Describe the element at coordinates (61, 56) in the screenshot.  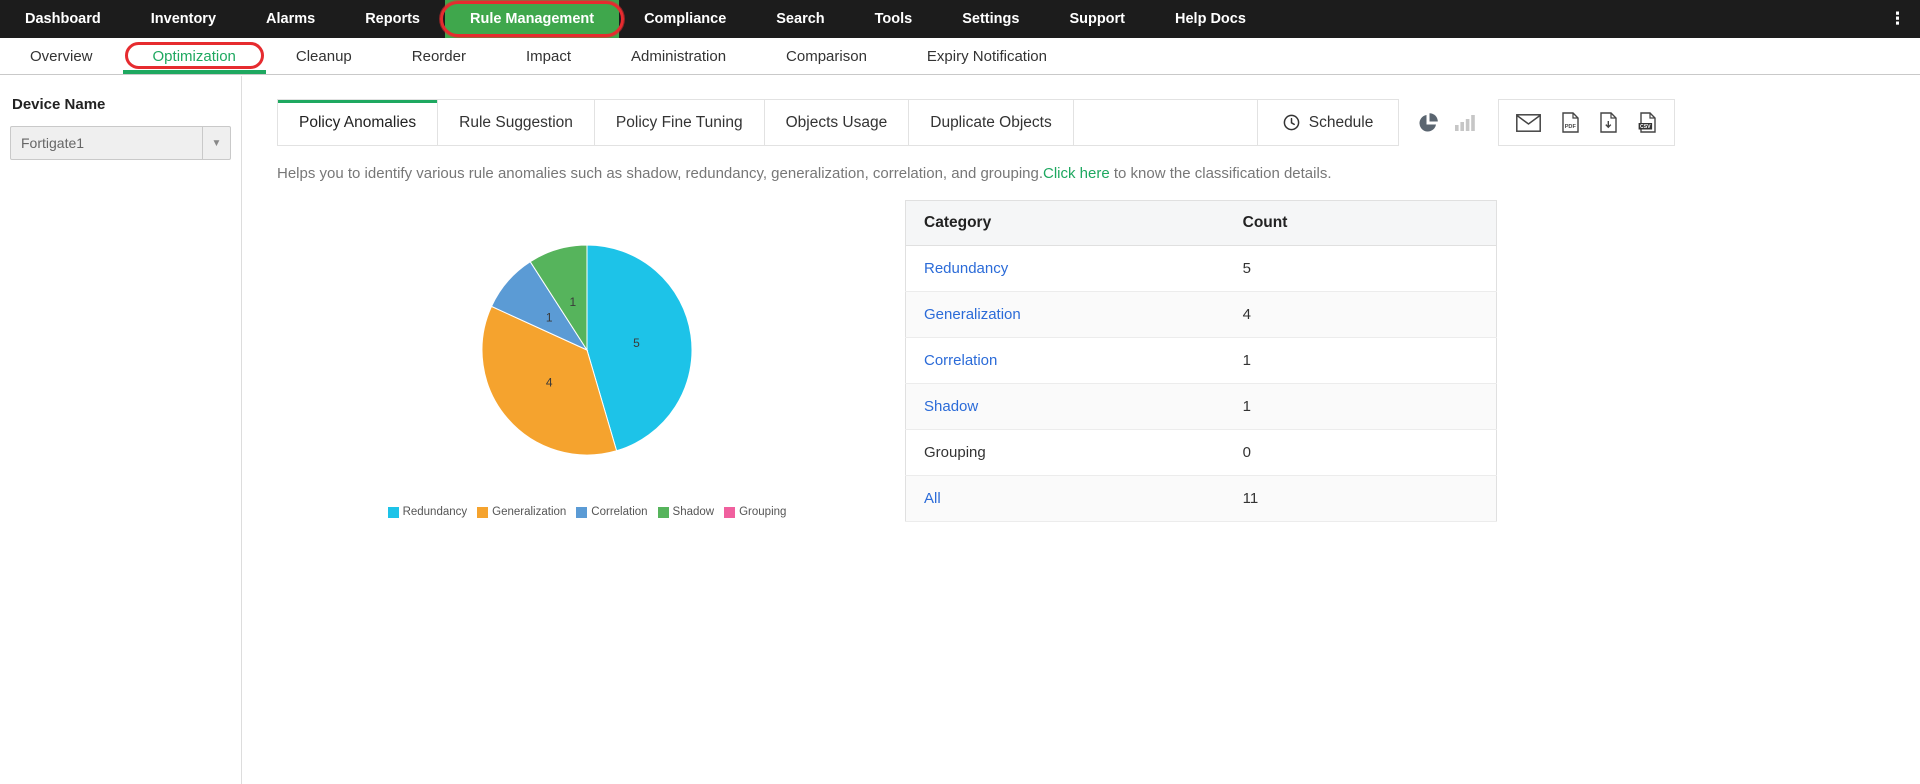
I see `subnav-item-overview: Overview` at that location.